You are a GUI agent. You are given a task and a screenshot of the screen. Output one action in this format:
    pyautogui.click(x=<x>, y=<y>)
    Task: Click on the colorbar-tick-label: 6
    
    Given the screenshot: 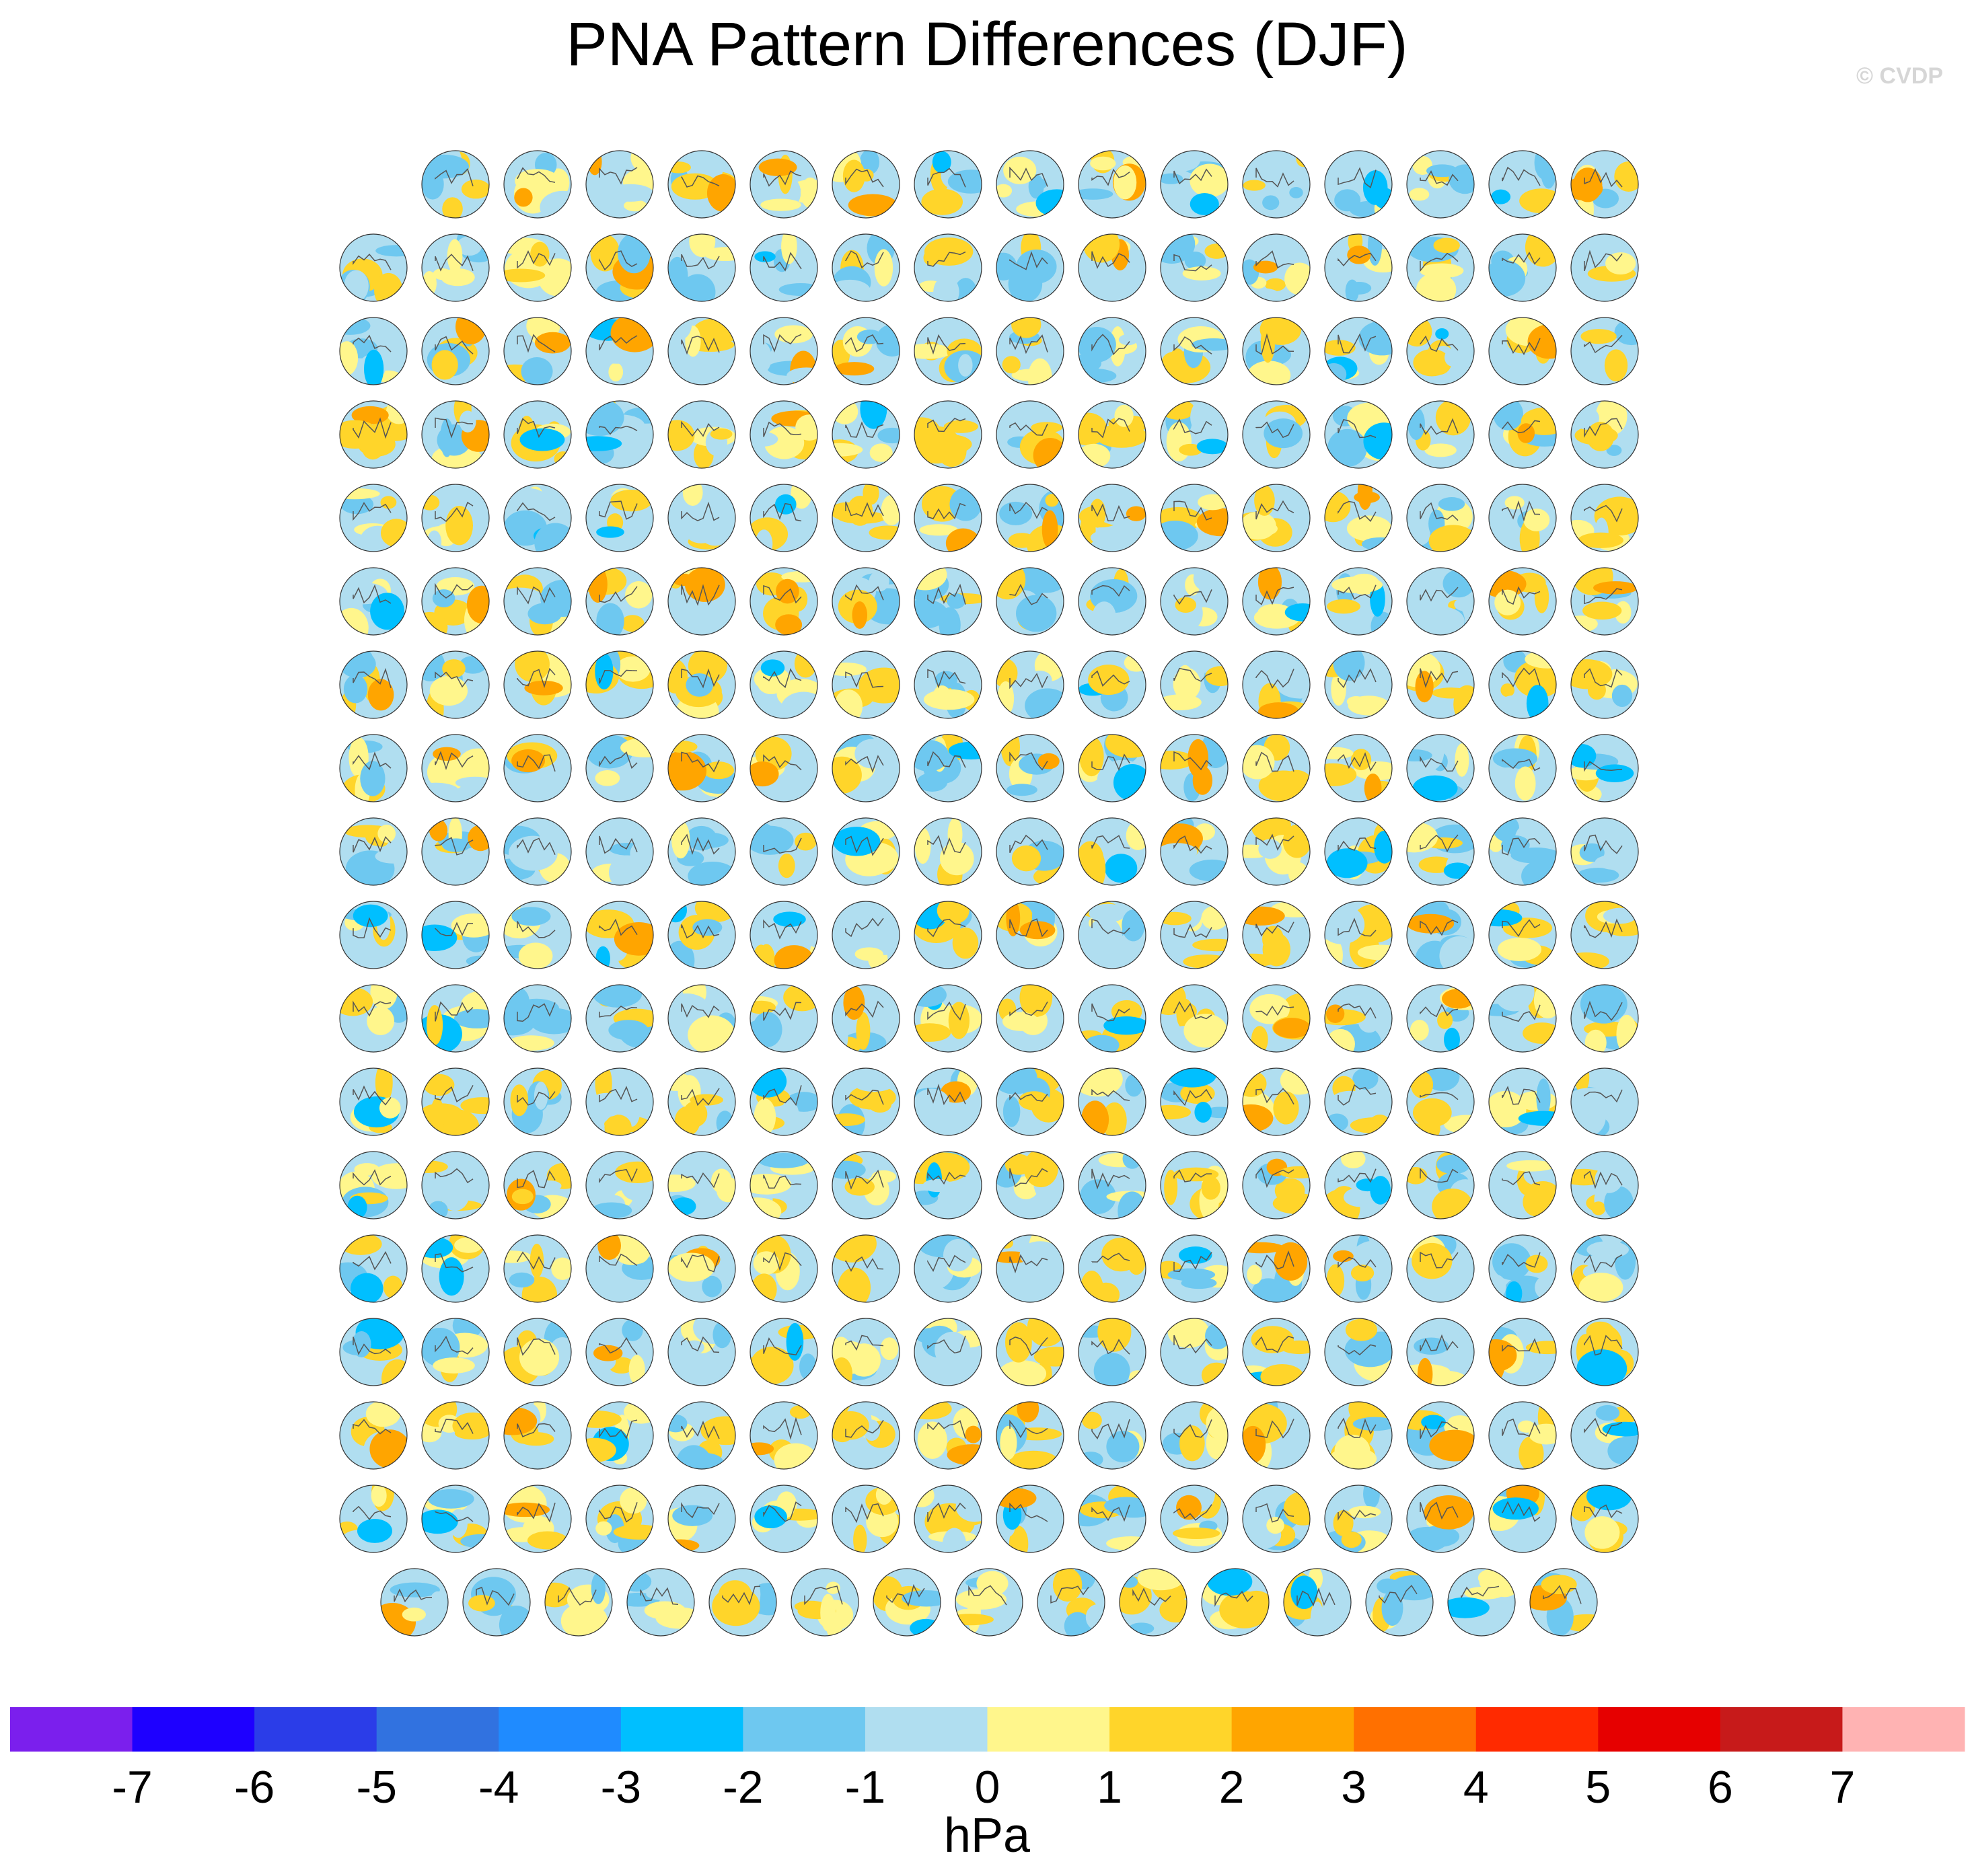 What is the action you would take?
    pyautogui.click(x=1721, y=1788)
    